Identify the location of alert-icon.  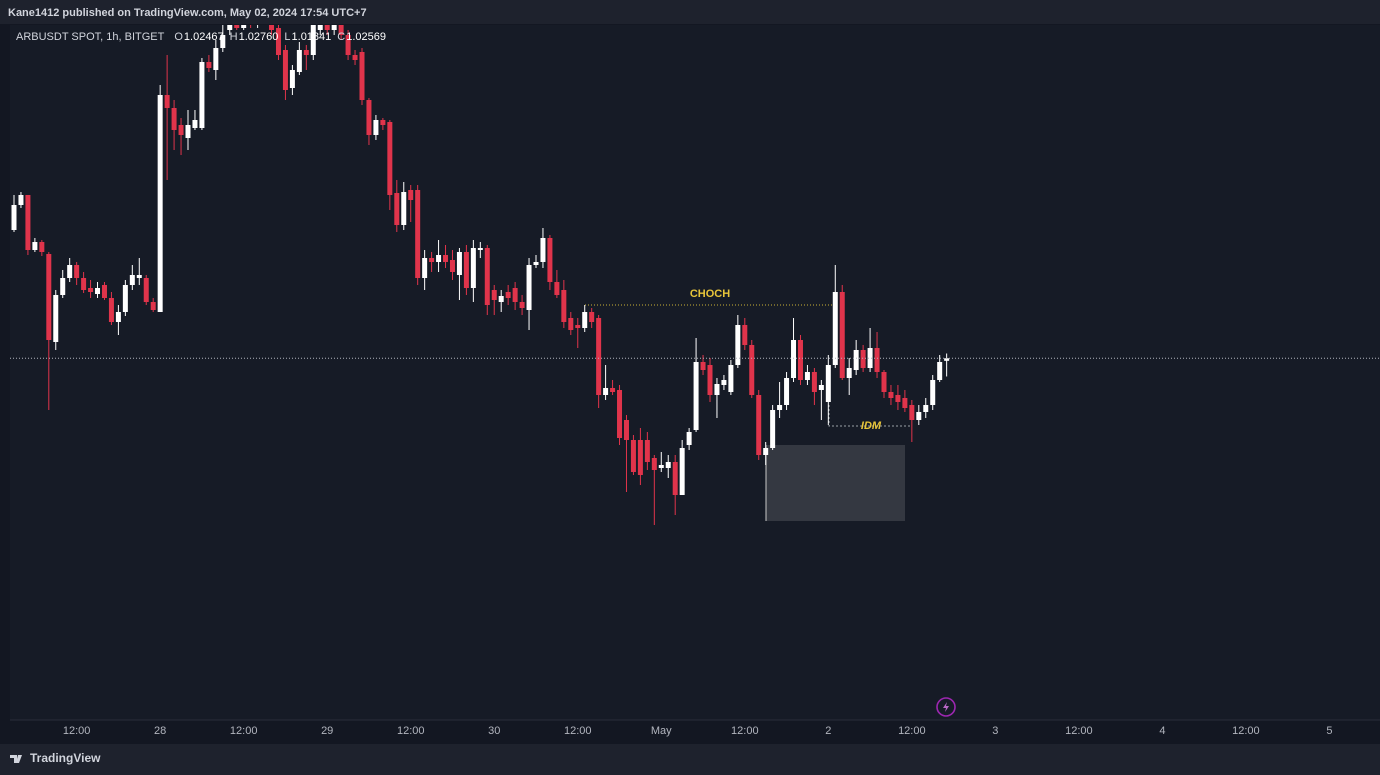
(946, 707).